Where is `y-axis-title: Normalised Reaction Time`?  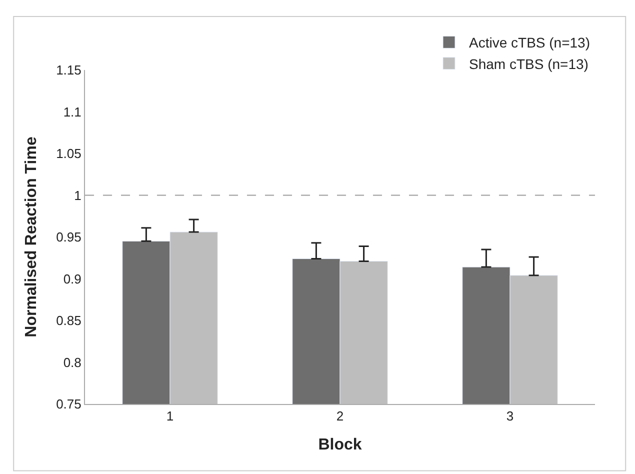
y-axis-title: Normalised Reaction Time is located at coordinates (31, 237).